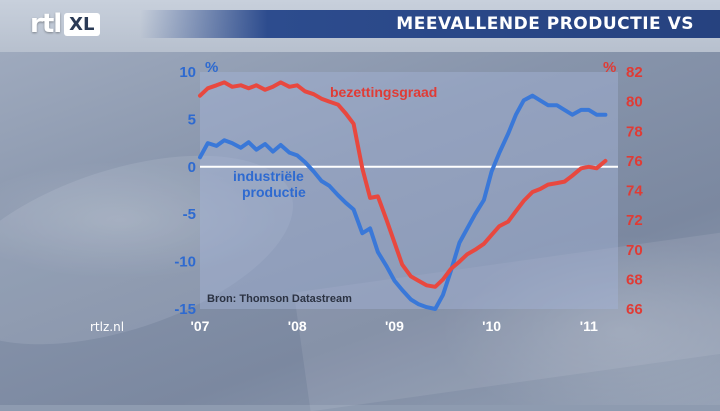 This screenshot has height=411, width=720. I want to click on left-axis-tick: -5, so click(189, 214).